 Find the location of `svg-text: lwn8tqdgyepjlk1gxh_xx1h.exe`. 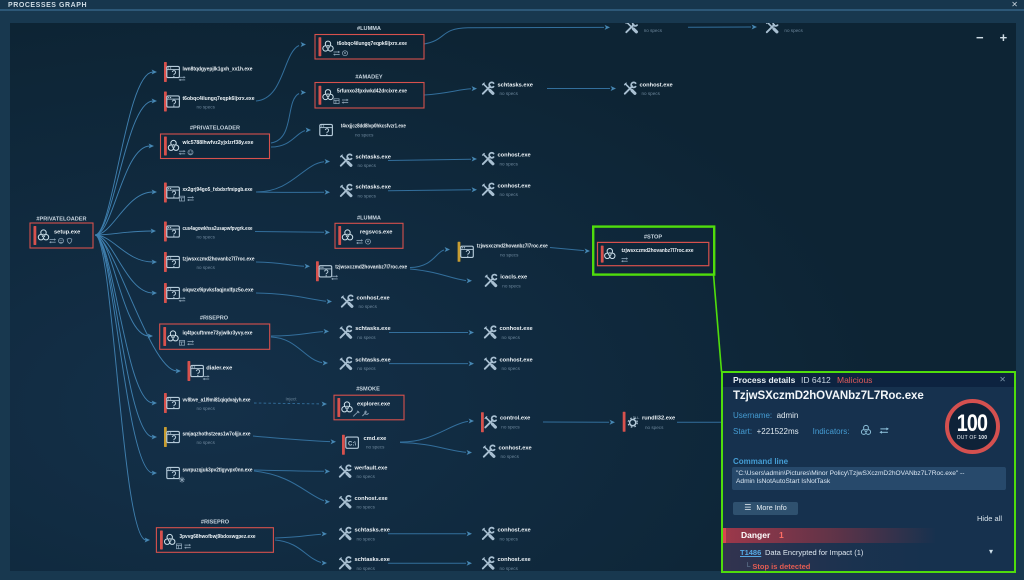

svg-text: lwn8tqdgyepjlk1gxh_xx1h.exe is located at coordinates (218, 69).